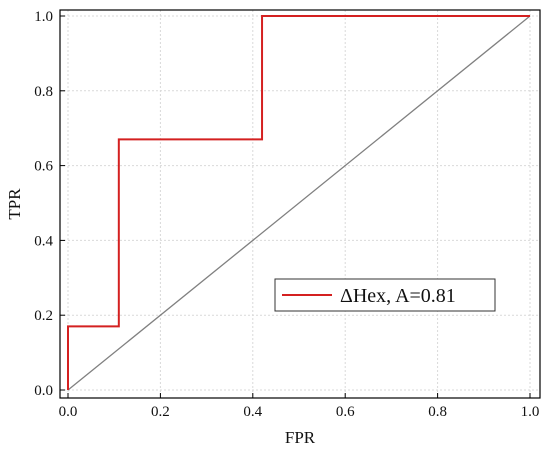  Describe the element at coordinates (345, 412) in the screenshot. I see `x-tick-label: 0.6` at that location.